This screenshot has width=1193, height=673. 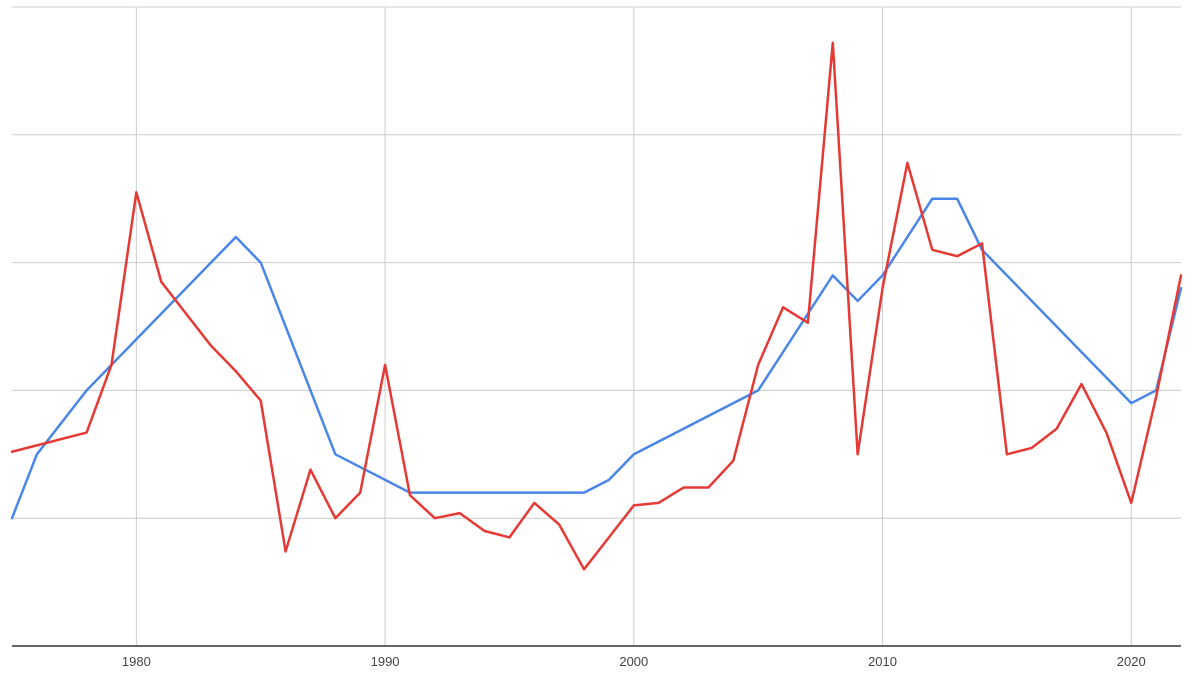 I want to click on x-tick-label: 2000, so click(x=633, y=661).